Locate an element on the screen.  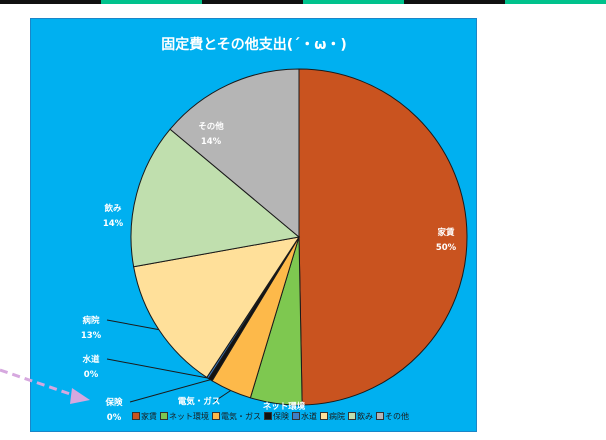
legend-item: 保険 is located at coordinates (276, 417).